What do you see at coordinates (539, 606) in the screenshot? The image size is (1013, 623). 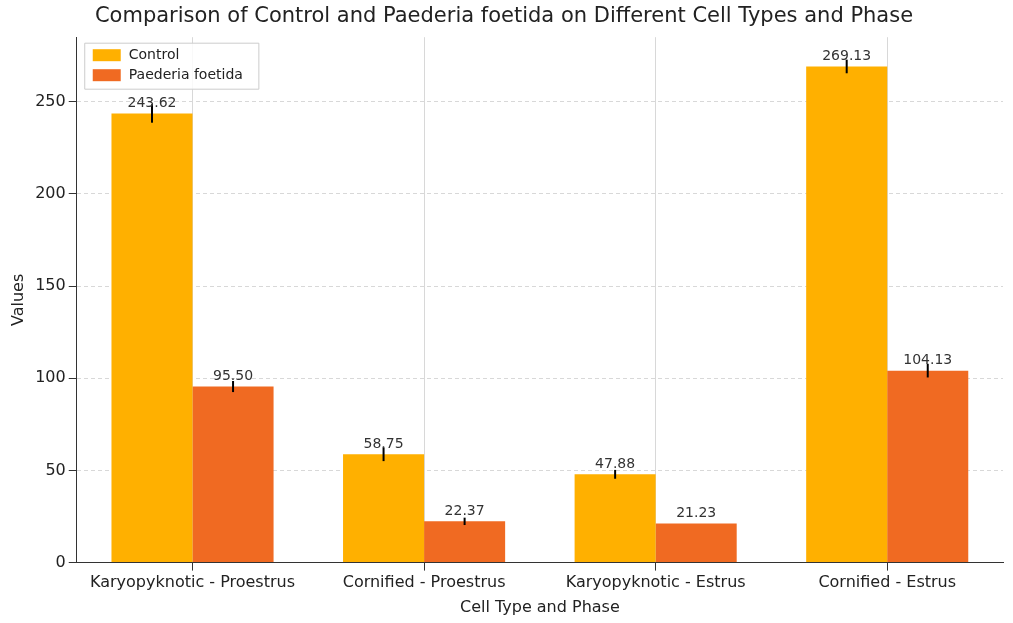 I see `x-axis-title: Cell Type and Phase` at bounding box center [539, 606].